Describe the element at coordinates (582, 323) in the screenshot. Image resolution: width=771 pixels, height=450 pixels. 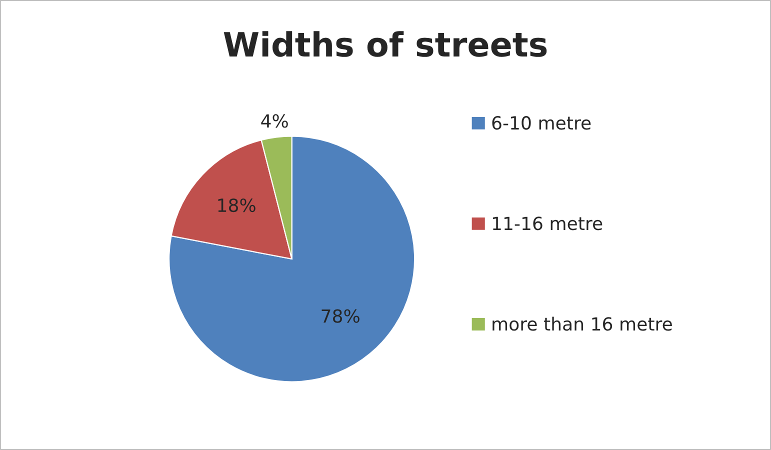
I see `legend-label: more than 16 metre` at that location.